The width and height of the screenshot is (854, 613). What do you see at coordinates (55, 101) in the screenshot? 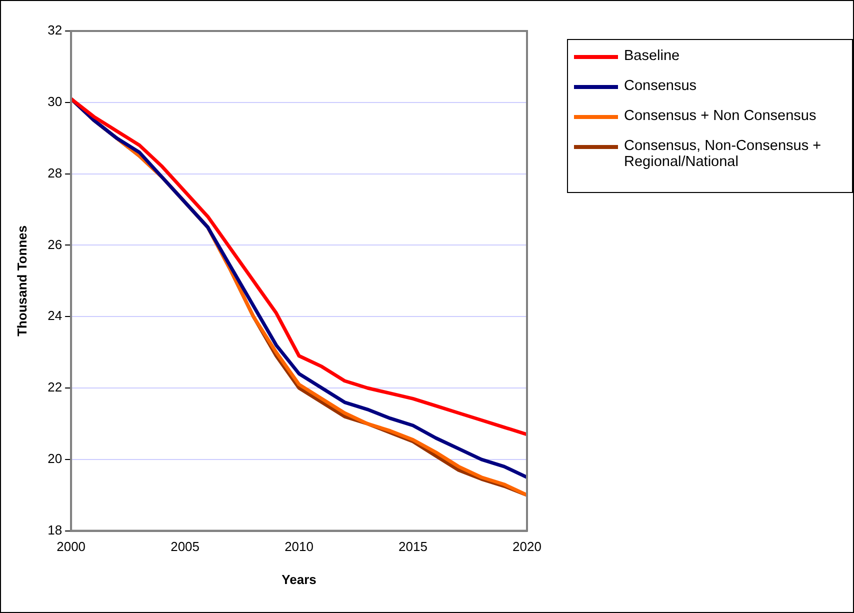
I see `y-tick-label: 30` at bounding box center [55, 101].